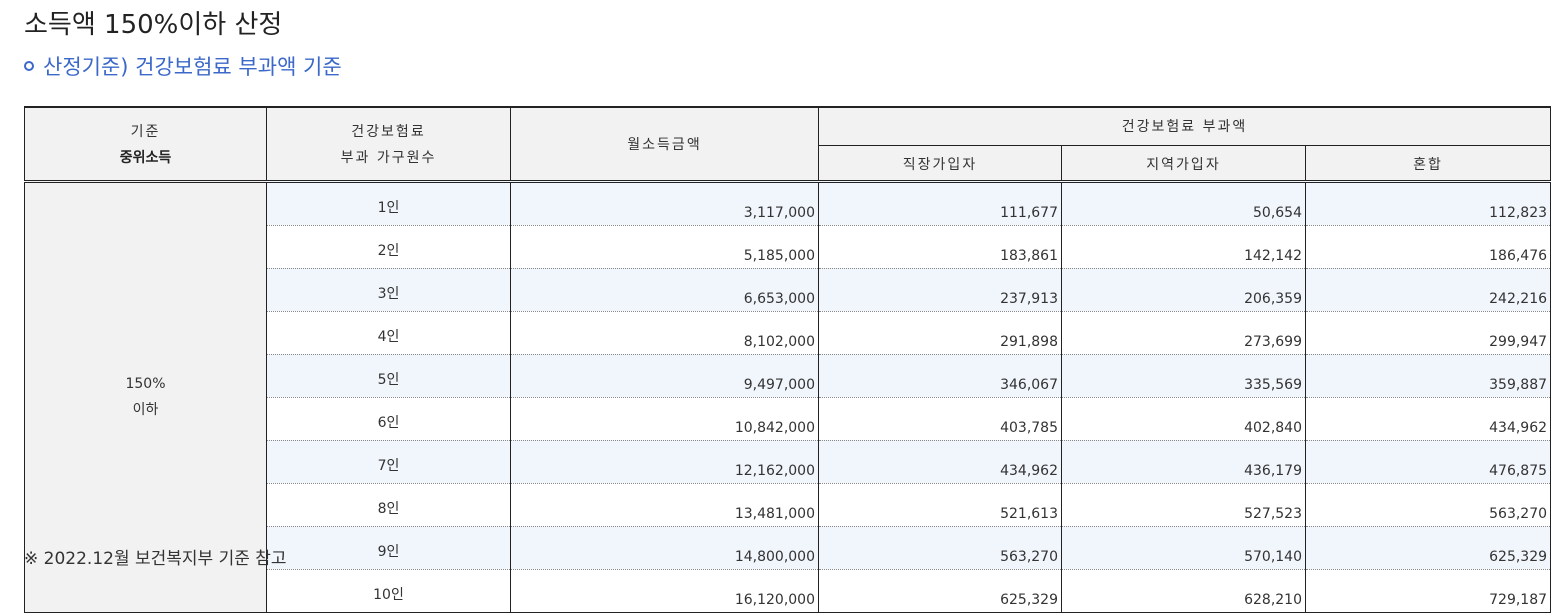  Describe the element at coordinates (388, 202) in the screenshot. I see `household-count-cell: 1인` at that location.